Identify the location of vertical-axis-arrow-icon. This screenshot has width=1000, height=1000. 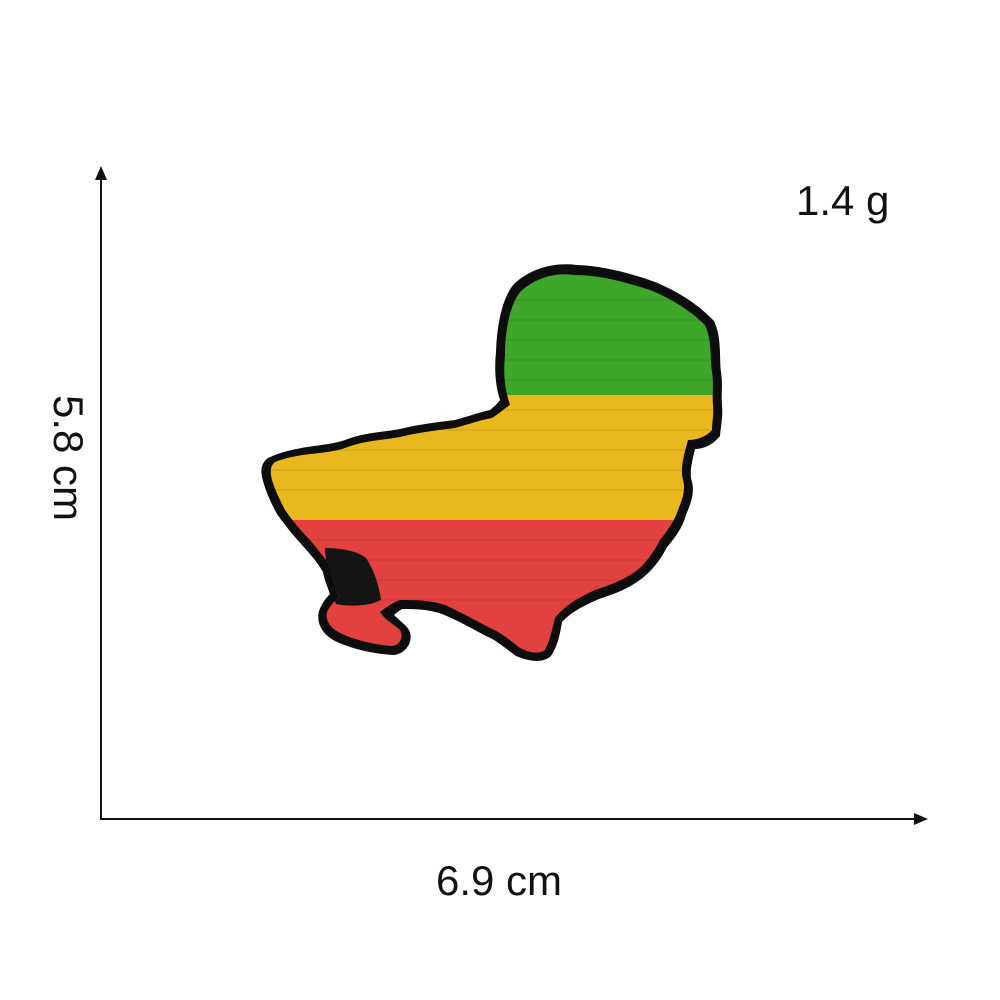
(101, 173).